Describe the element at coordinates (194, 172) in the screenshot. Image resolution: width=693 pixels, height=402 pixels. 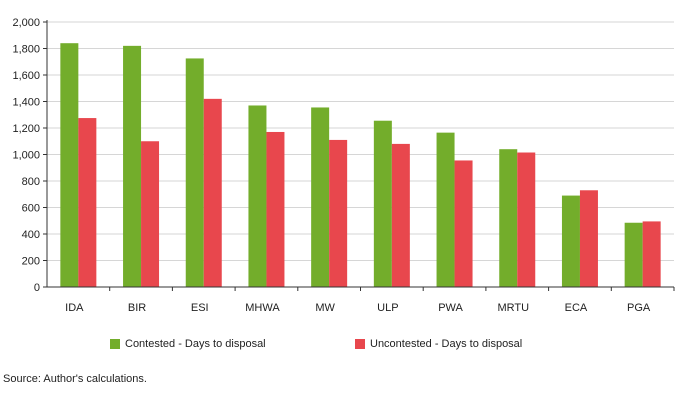
I see `bar-contested-esi` at that location.